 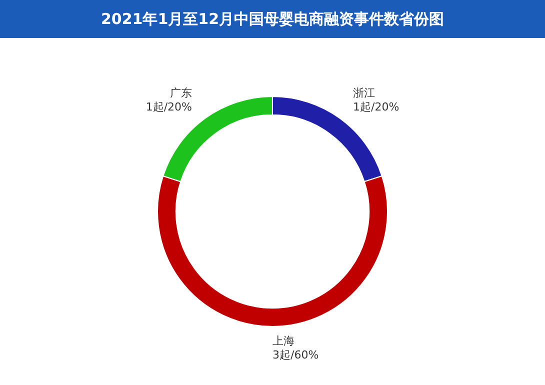 What do you see at coordinates (295, 355) in the screenshot?
I see `data-label: 3起/60%` at bounding box center [295, 355].